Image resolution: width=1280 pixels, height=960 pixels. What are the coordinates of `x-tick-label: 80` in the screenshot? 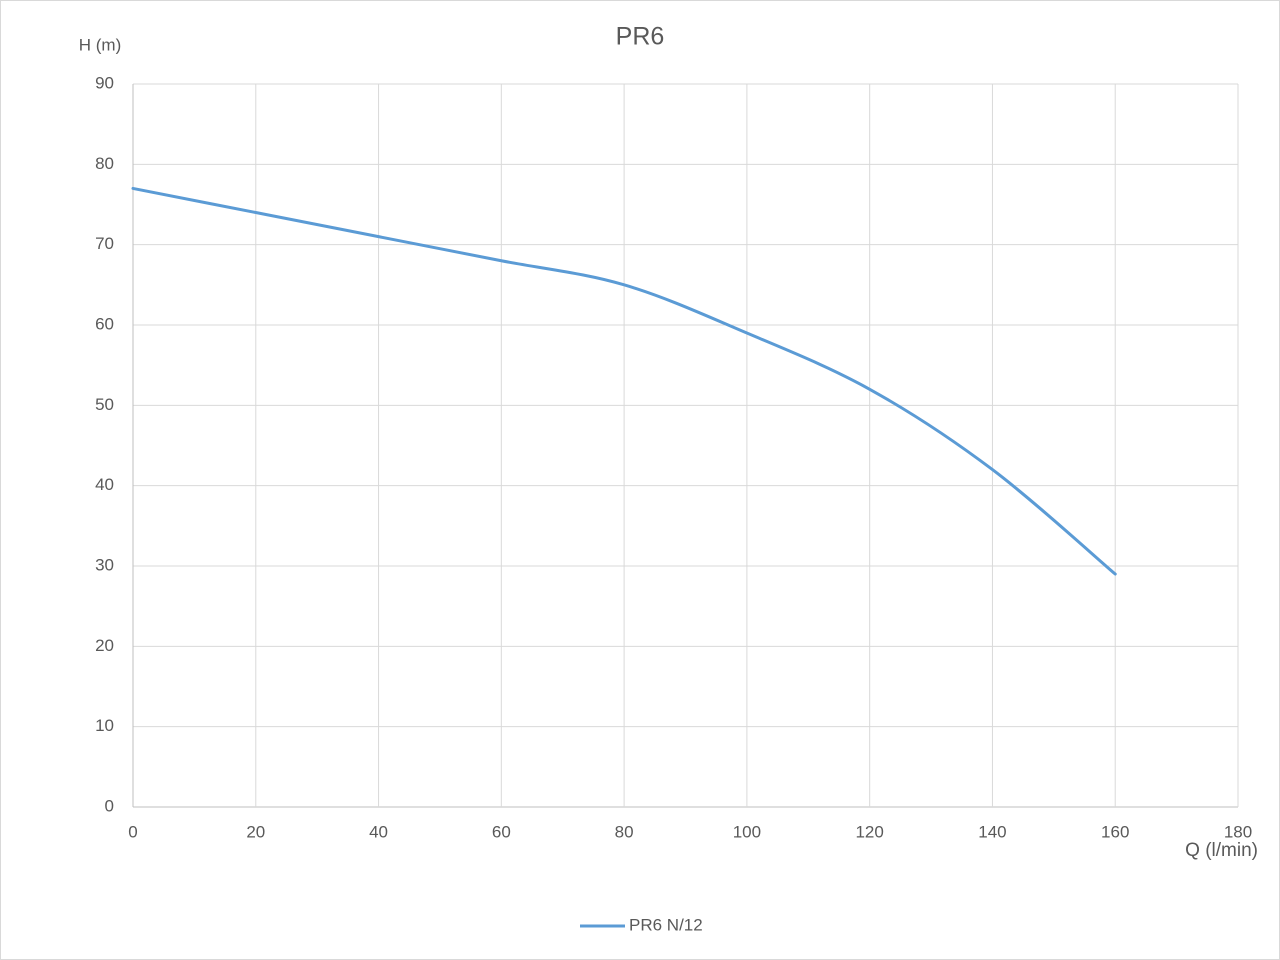 It's located at (624, 831).